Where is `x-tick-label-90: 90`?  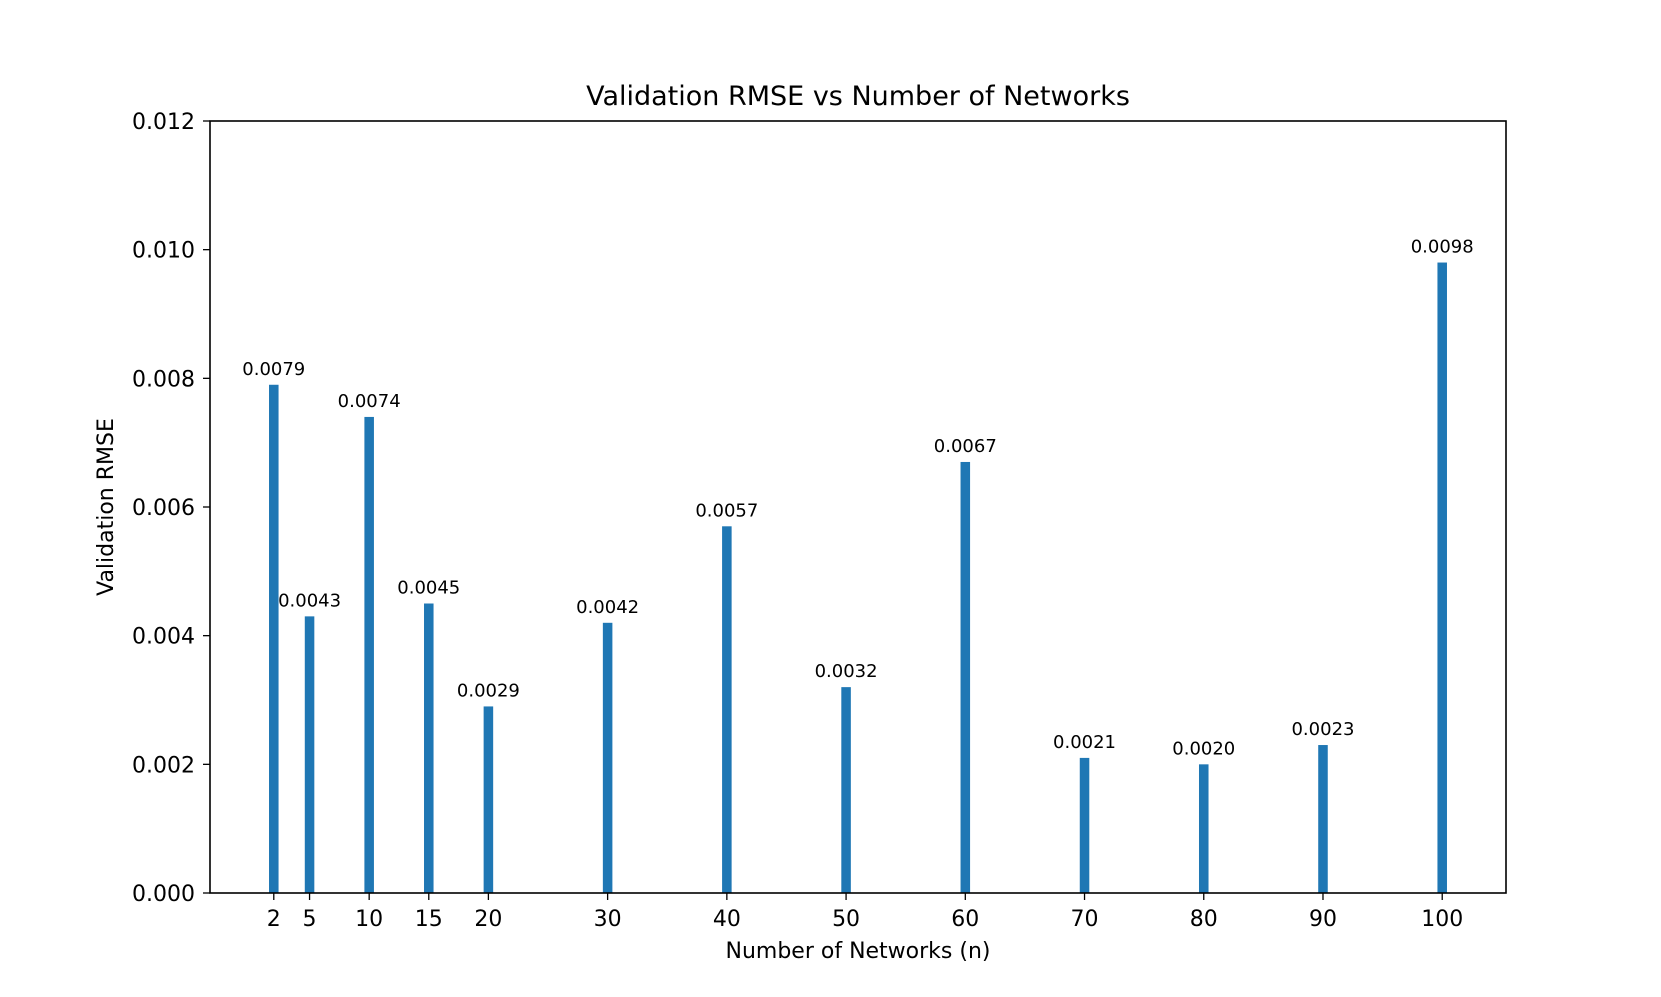
x-tick-label-90: 90 is located at coordinates (1323, 919).